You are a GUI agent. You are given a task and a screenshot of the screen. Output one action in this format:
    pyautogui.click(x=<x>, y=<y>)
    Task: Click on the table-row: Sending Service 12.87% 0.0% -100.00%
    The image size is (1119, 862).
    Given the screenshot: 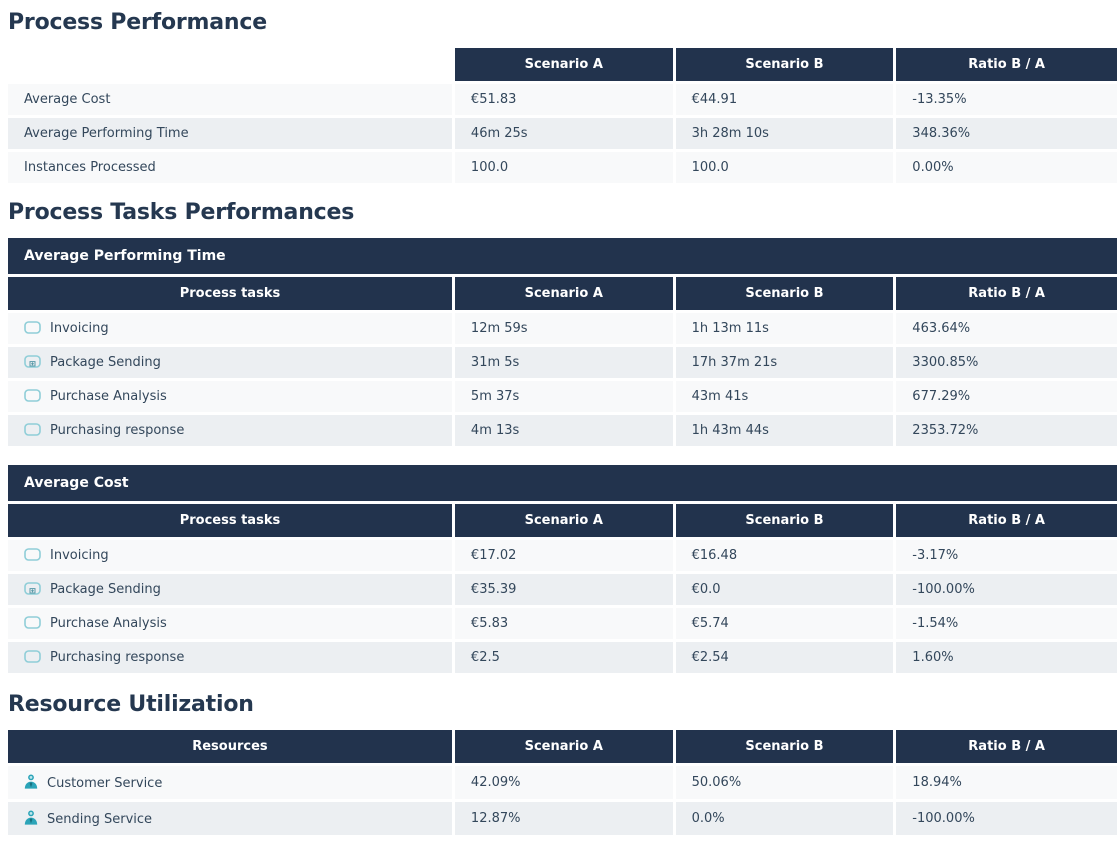 What is the action you would take?
    pyautogui.click(x=562, y=820)
    